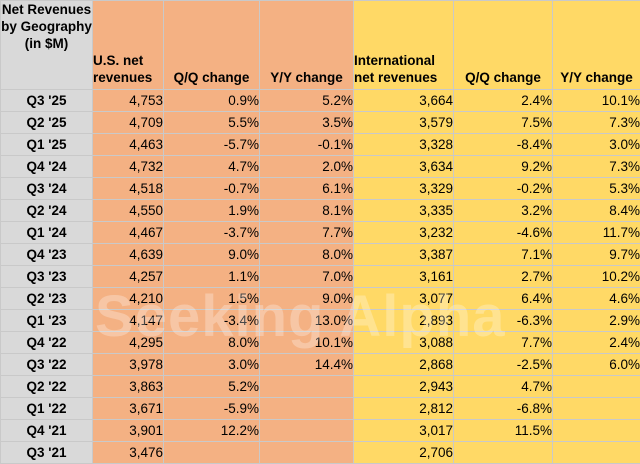  Describe the element at coordinates (212, 189) in the screenshot. I see `us-qq-change: -0.7%` at that location.